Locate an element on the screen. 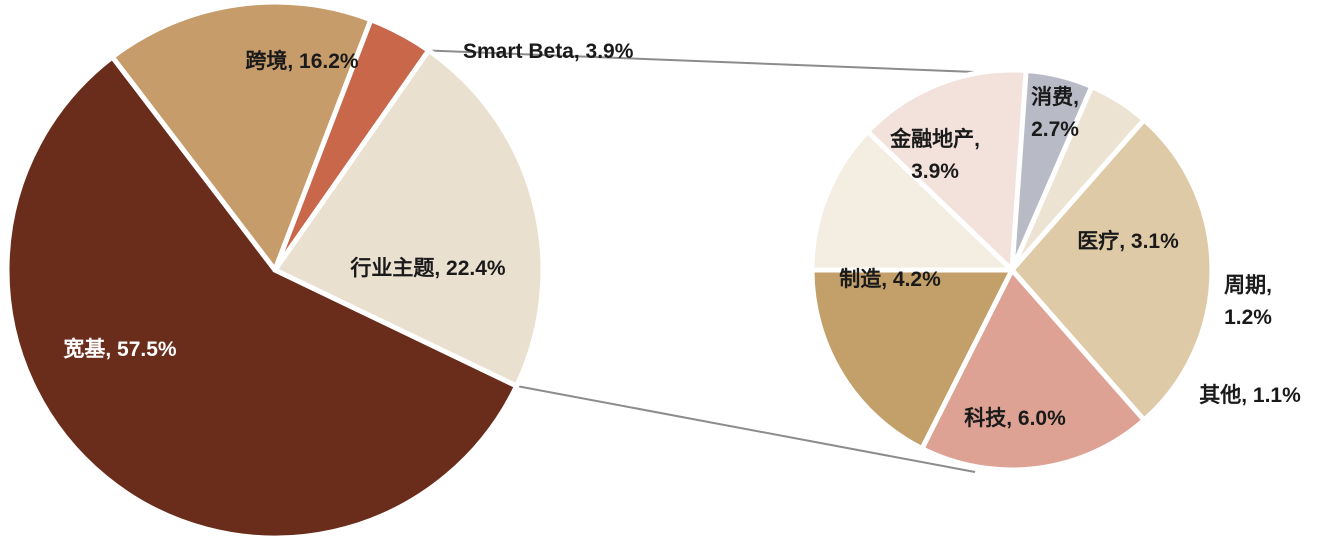  sub-slice-label-0-line-0: 消费, is located at coordinates (1055, 97).